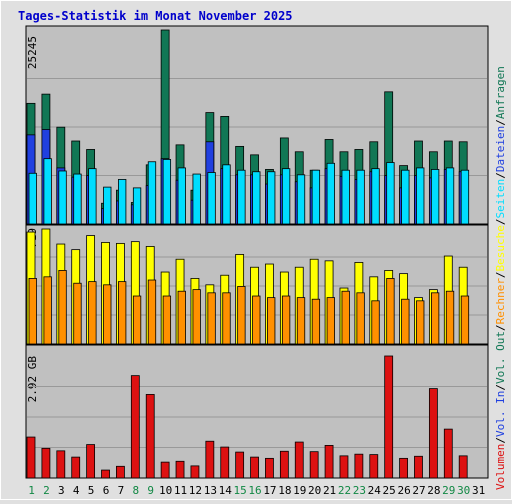 This screenshot has height=504, width=512. Describe the element at coordinates (500, 414) in the screenshot. I see `legend-item: Vol. In` at that location.